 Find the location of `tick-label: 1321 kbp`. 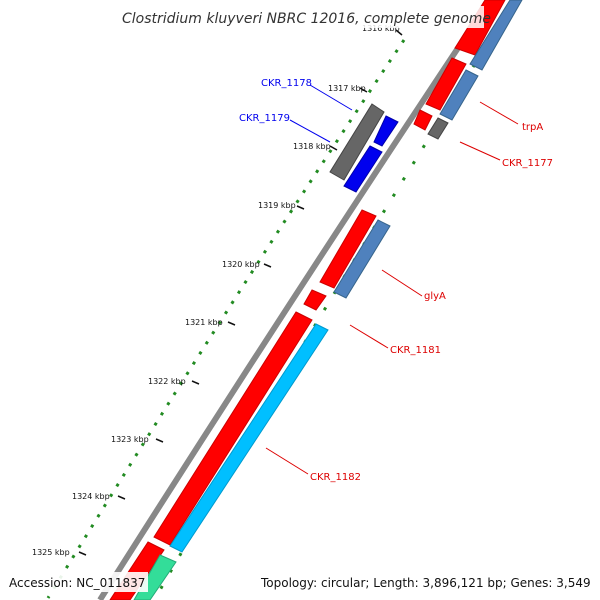

tick-label: 1321 kbp is located at coordinates (204, 322).